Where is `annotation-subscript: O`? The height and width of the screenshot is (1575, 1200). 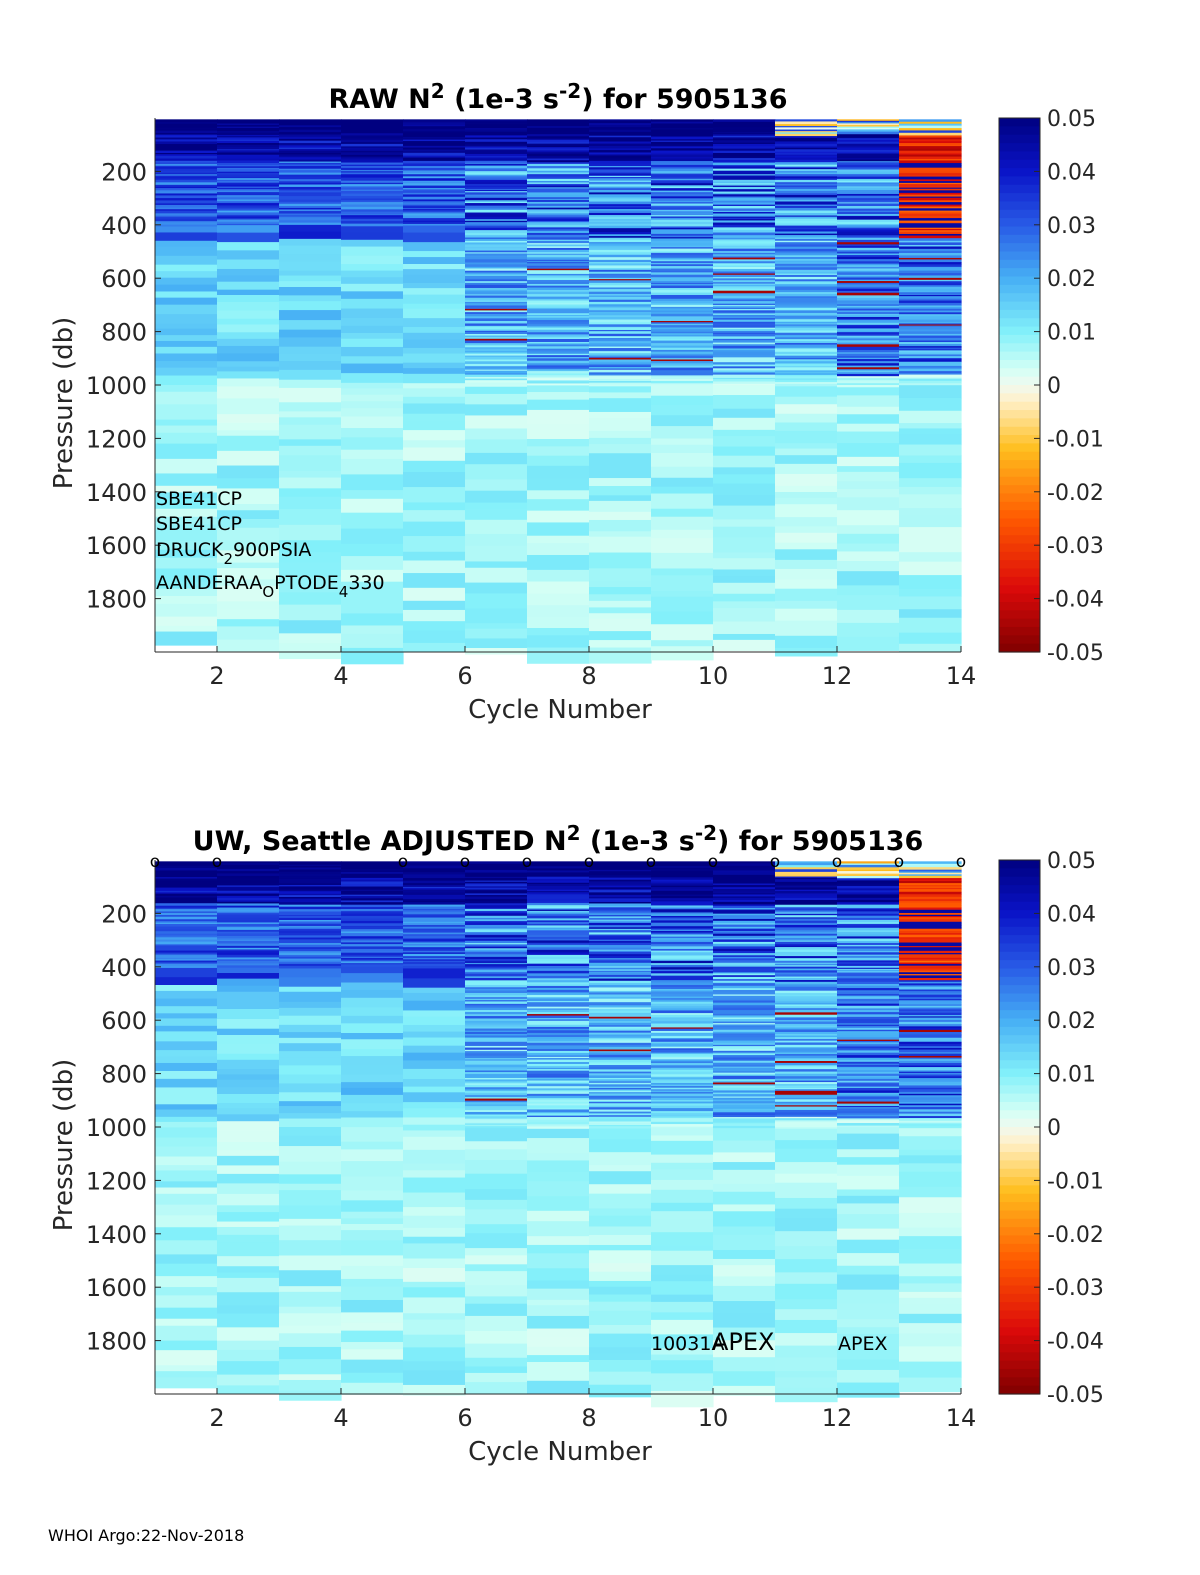 annotation-subscript: O is located at coordinates (268, 592).